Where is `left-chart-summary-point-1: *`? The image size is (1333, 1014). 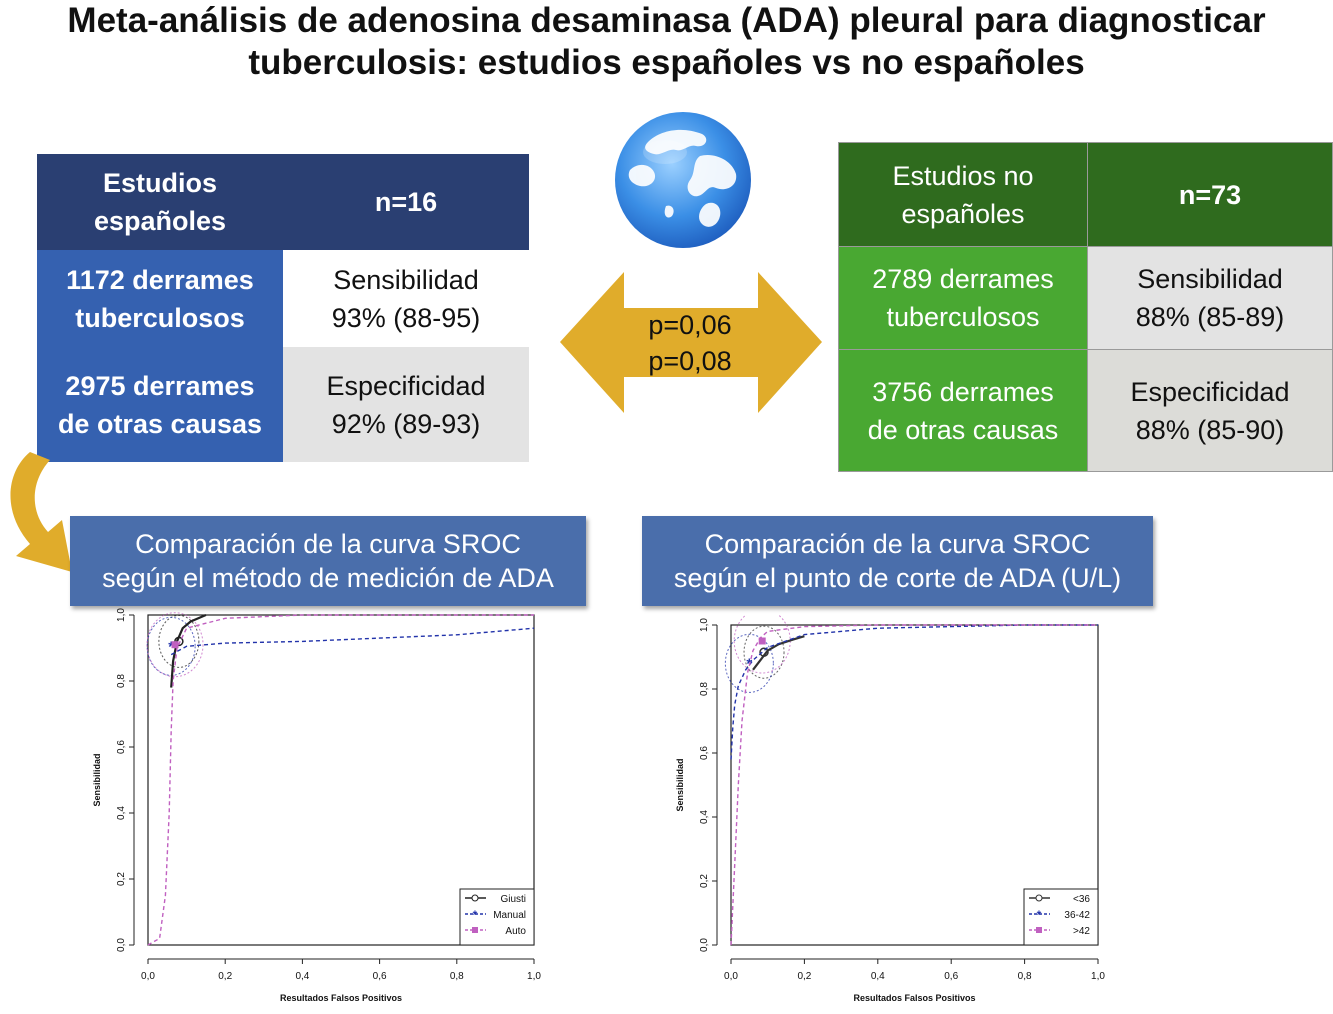 left-chart-summary-point-1: * is located at coordinates (171, 646).